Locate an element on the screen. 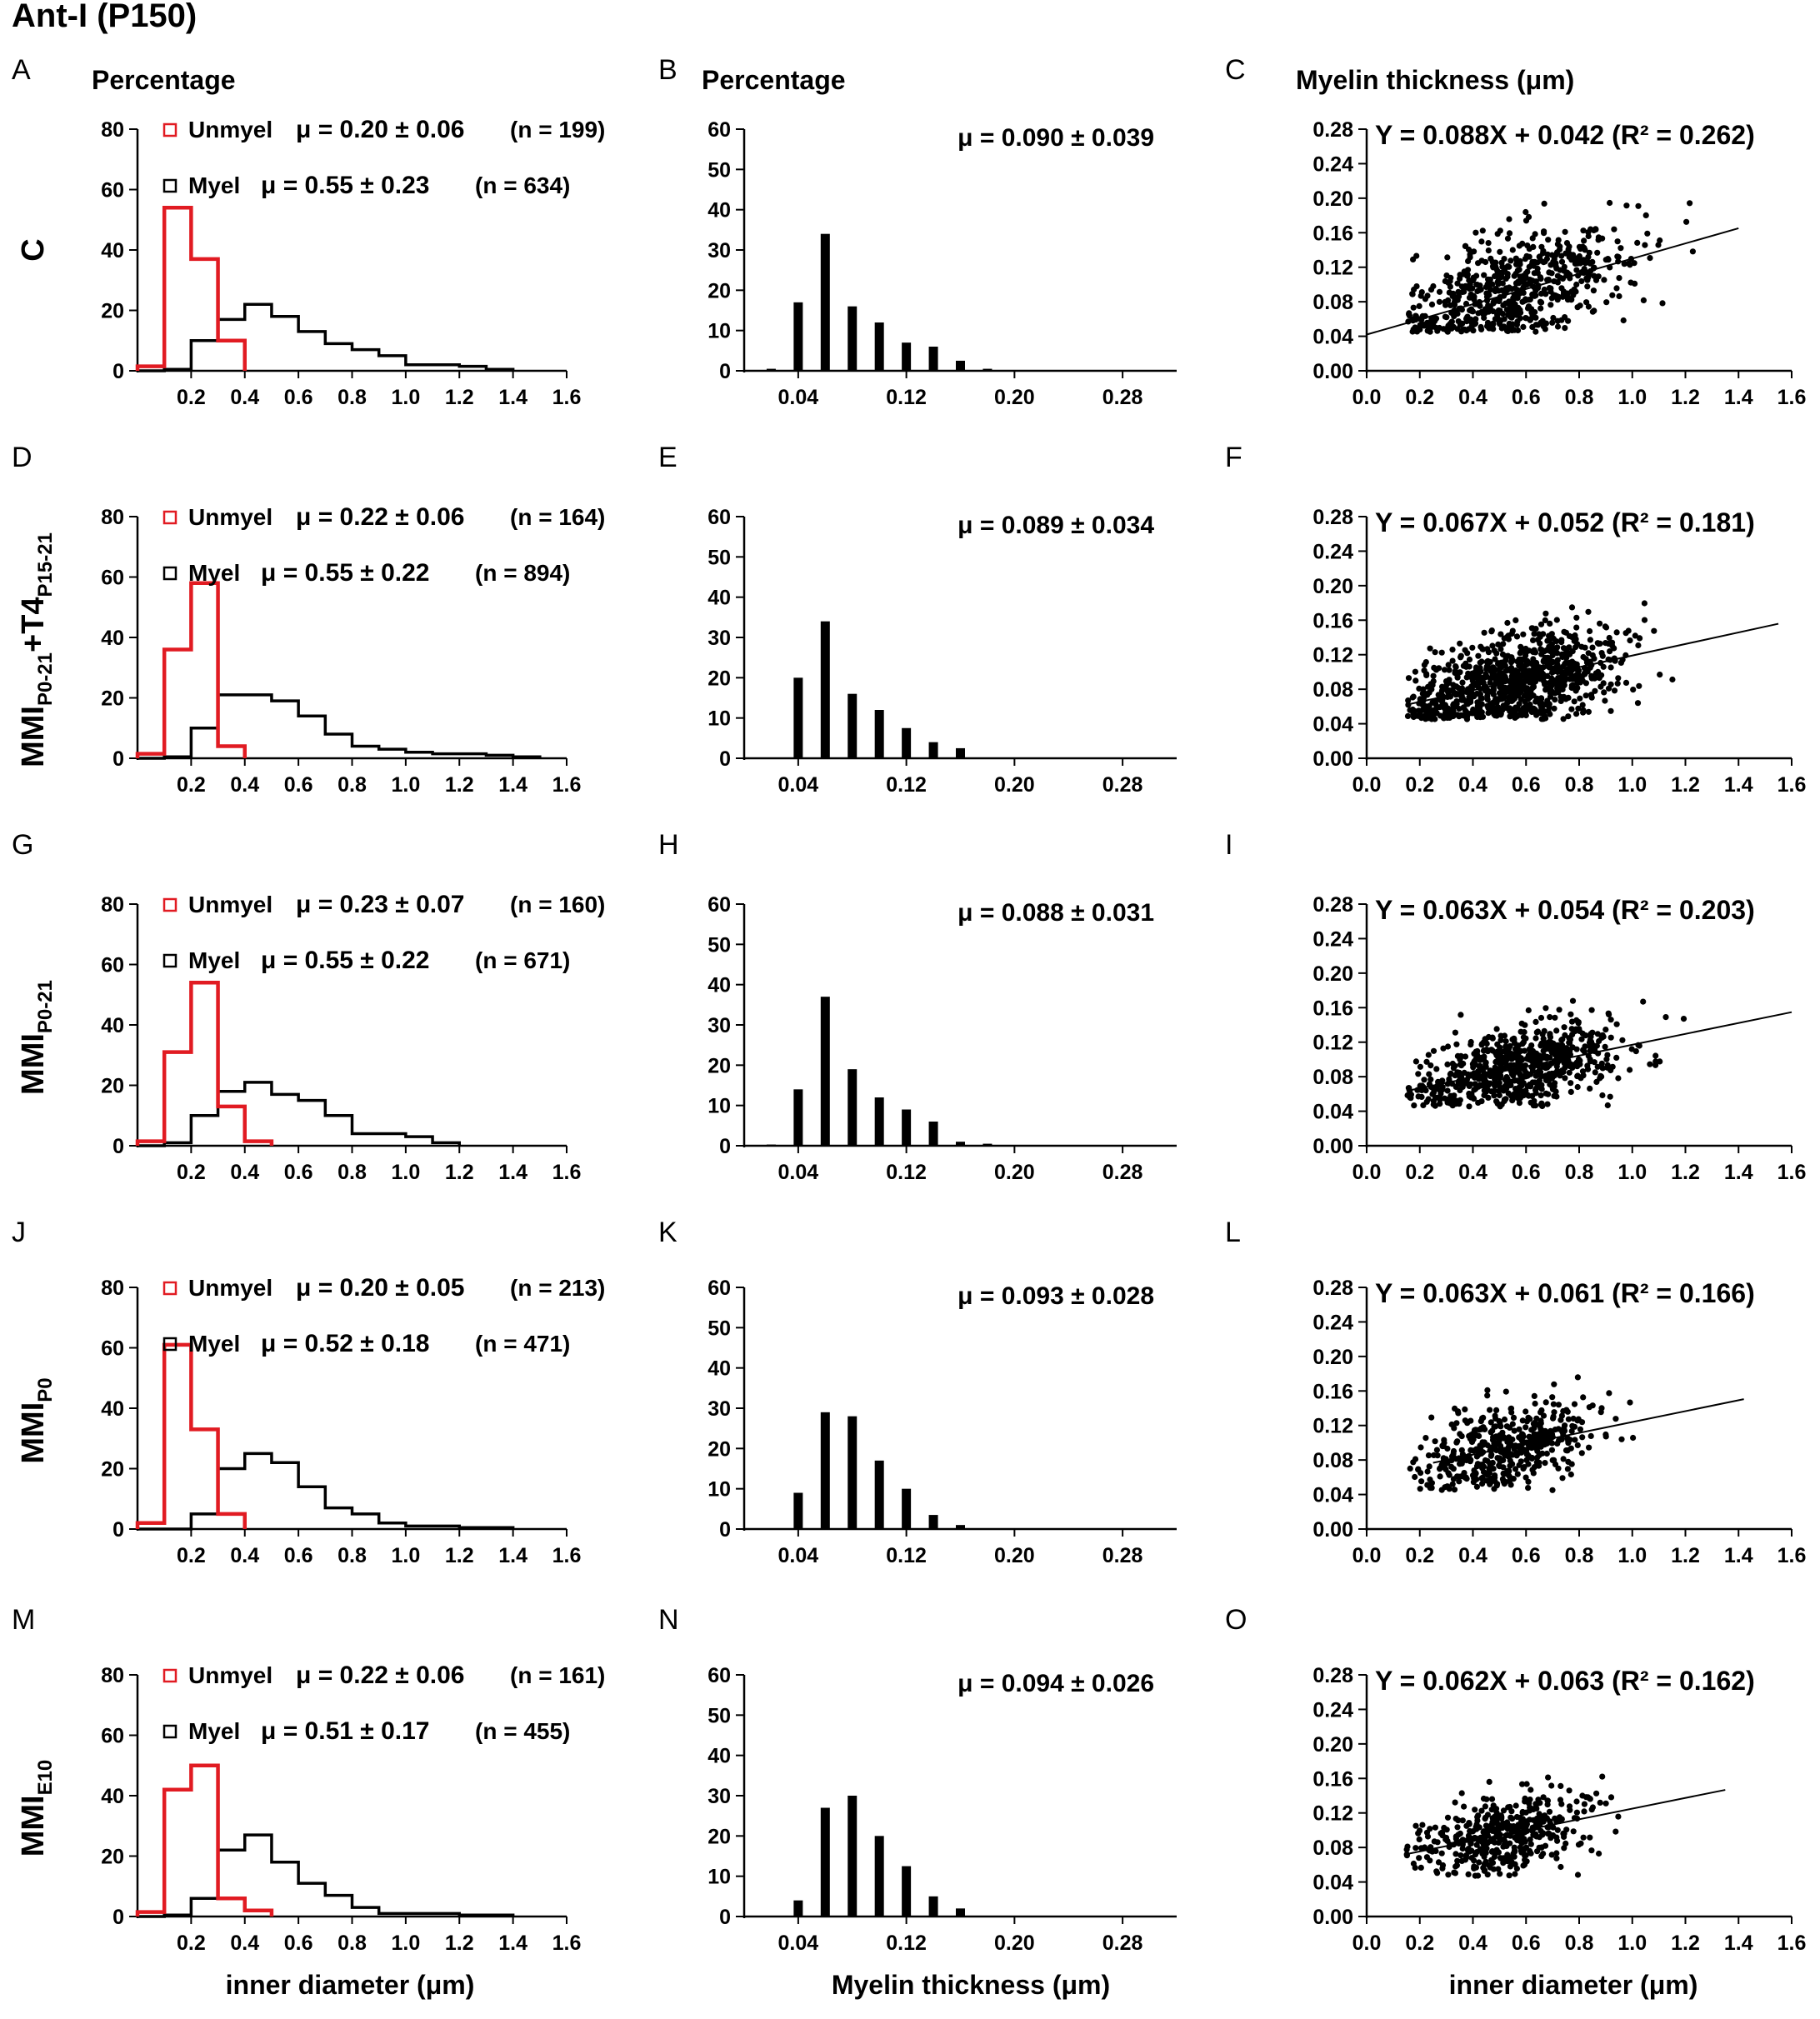 The image size is (1820, 2019). unmyel-histogram-series is located at coordinates (191, 669).